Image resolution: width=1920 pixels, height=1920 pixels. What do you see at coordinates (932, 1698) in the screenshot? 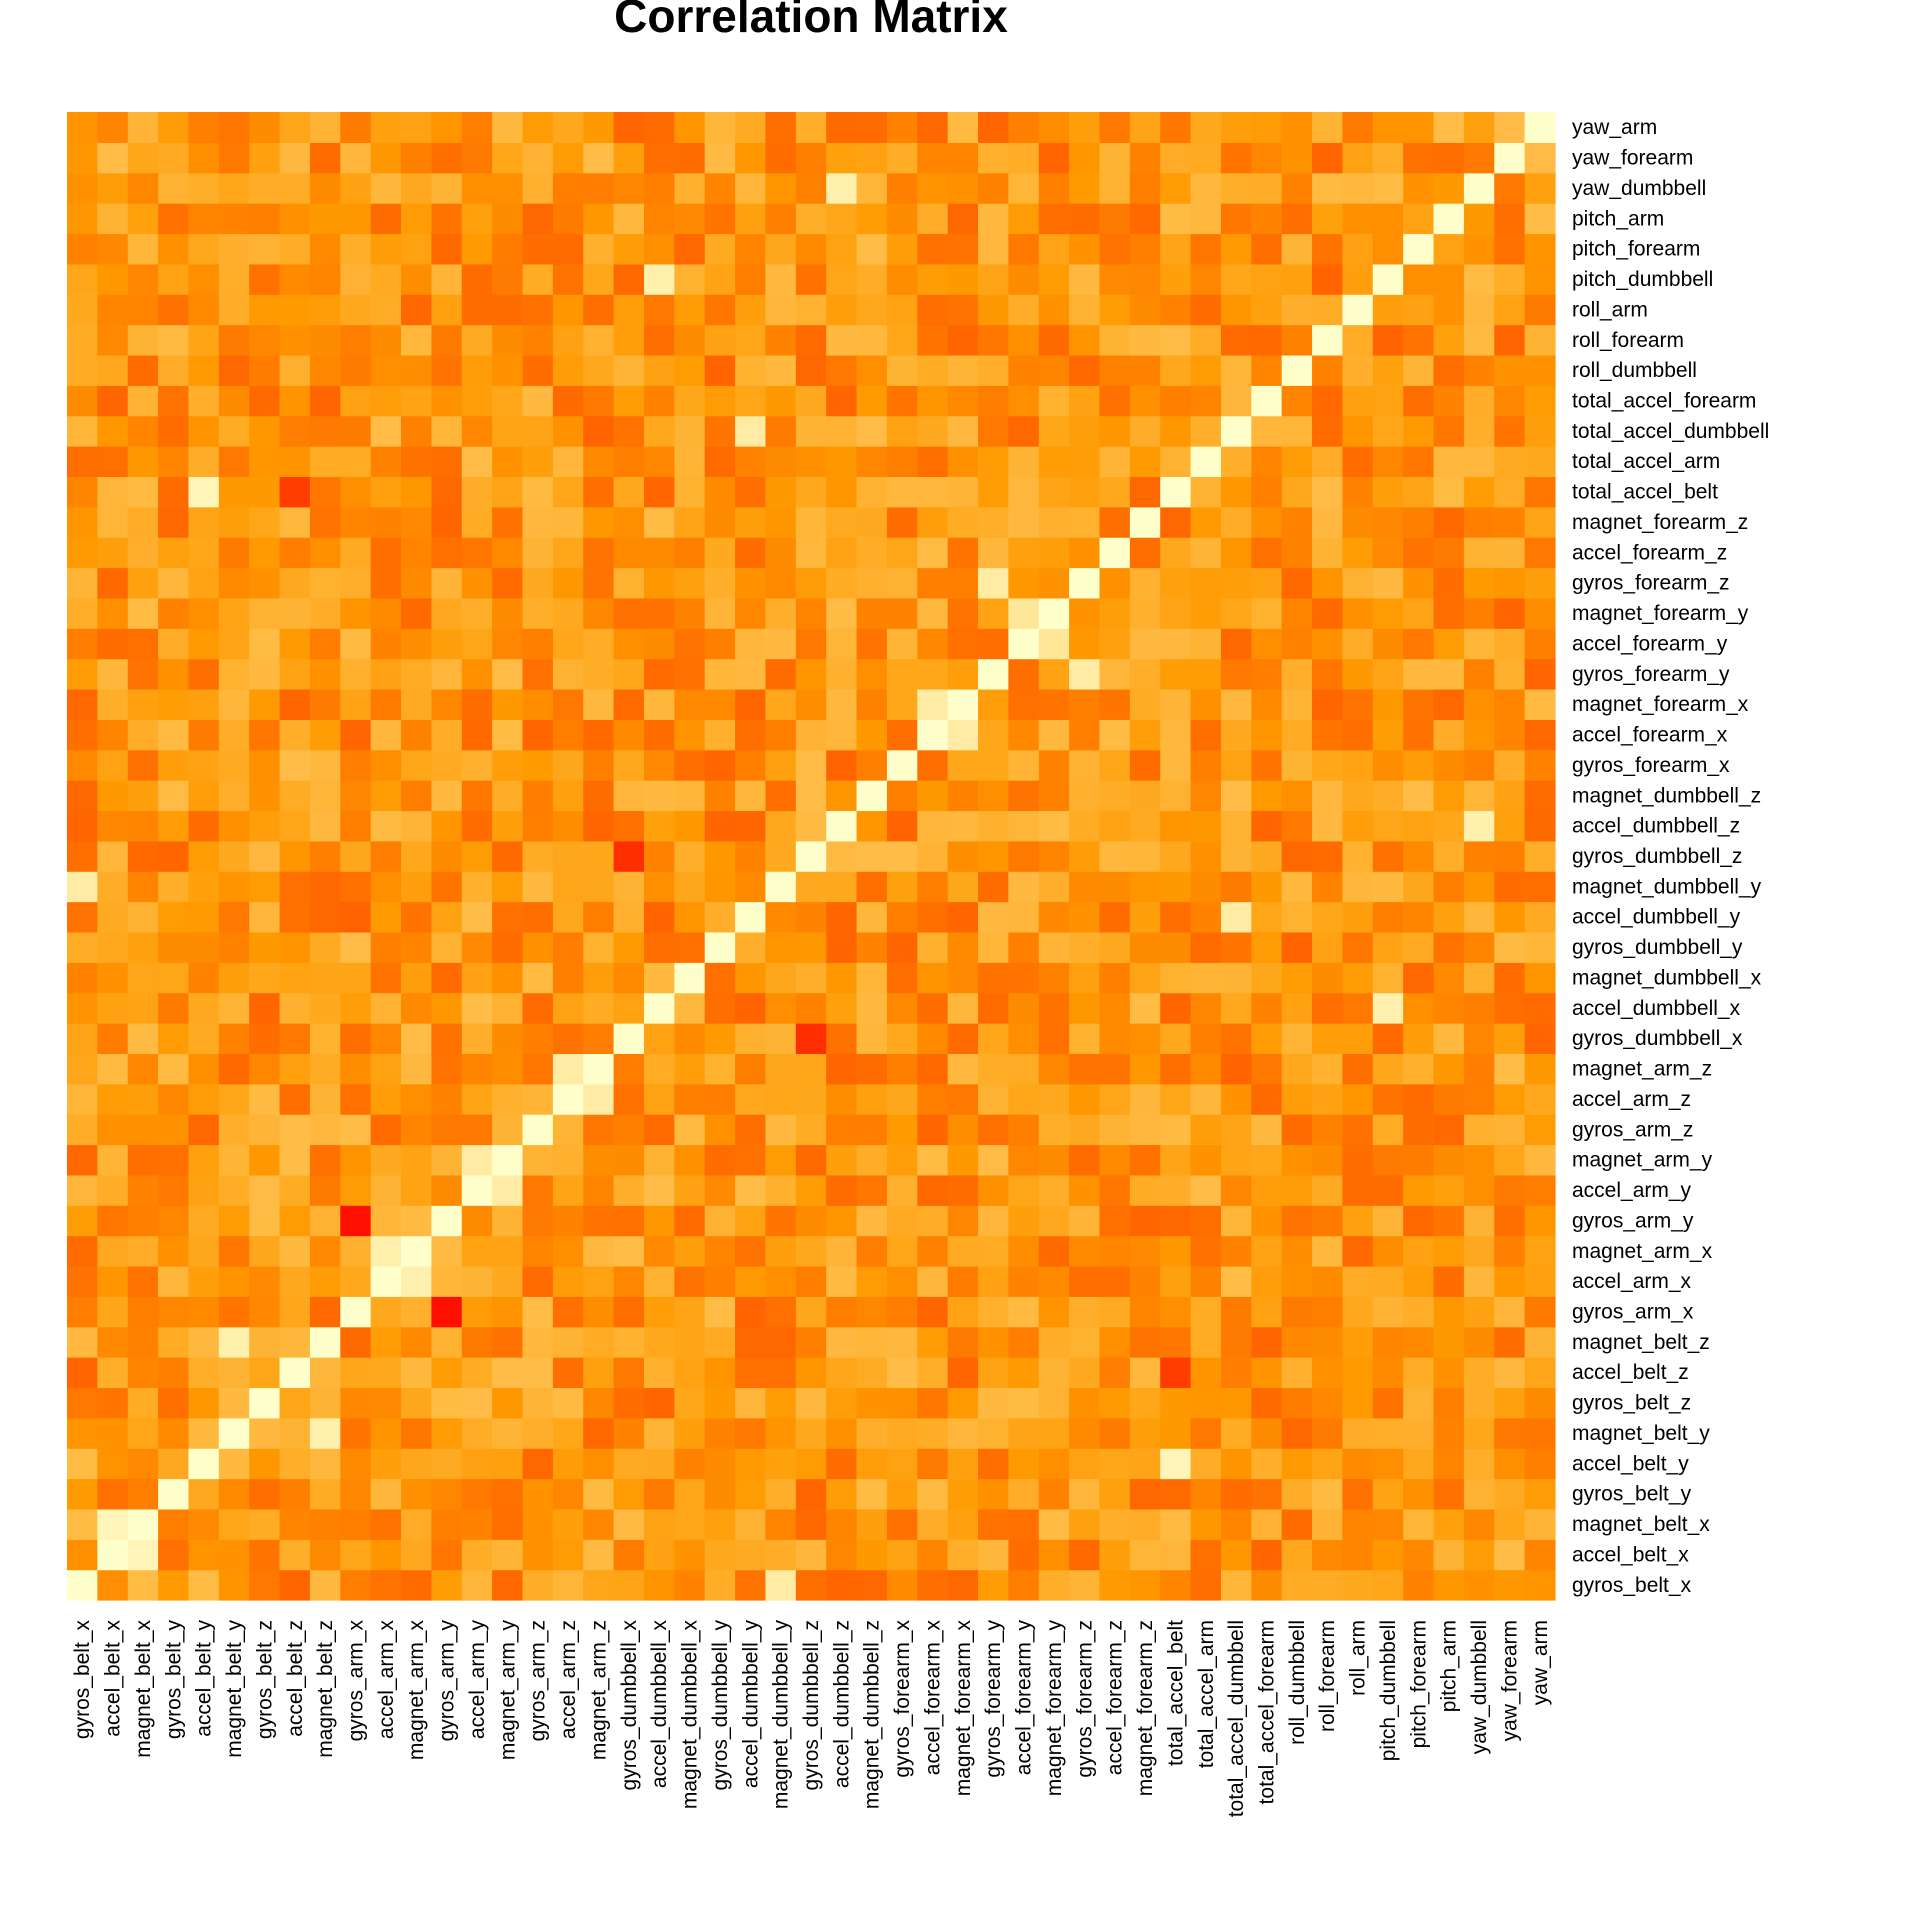
I see `x-tick-label: accel_forearm_x` at bounding box center [932, 1698].